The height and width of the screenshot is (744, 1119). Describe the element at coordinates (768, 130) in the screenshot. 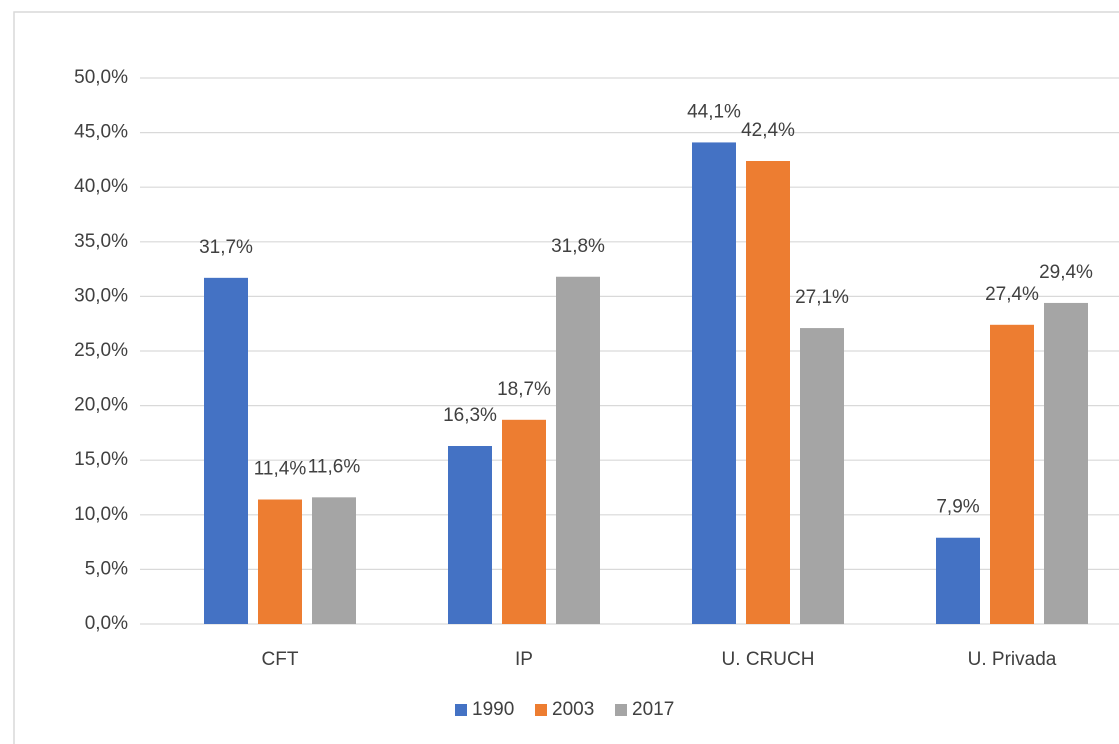

I see `value-label: 42,4%` at that location.